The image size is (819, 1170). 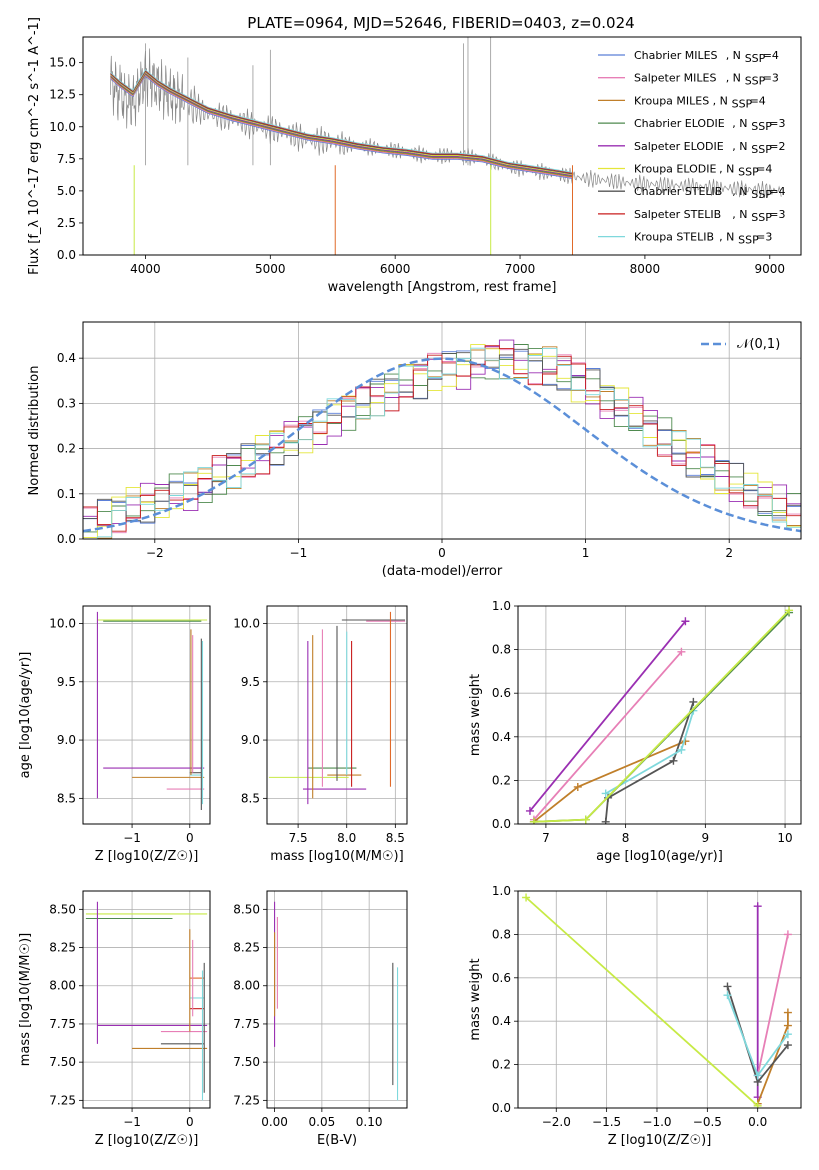 I want to click on legend-nssp-value: =2, so click(x=777, y=146).